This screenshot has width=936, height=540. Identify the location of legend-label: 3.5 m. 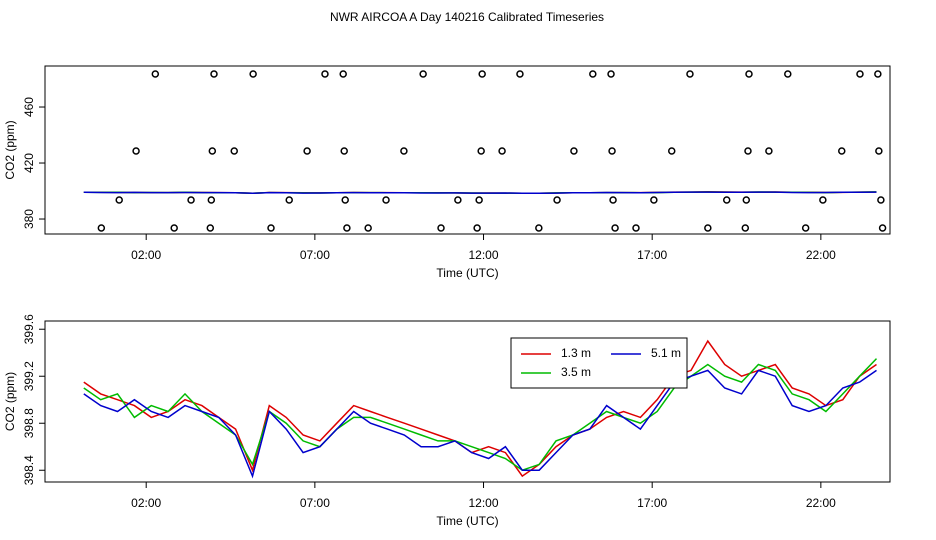
(576, 372).